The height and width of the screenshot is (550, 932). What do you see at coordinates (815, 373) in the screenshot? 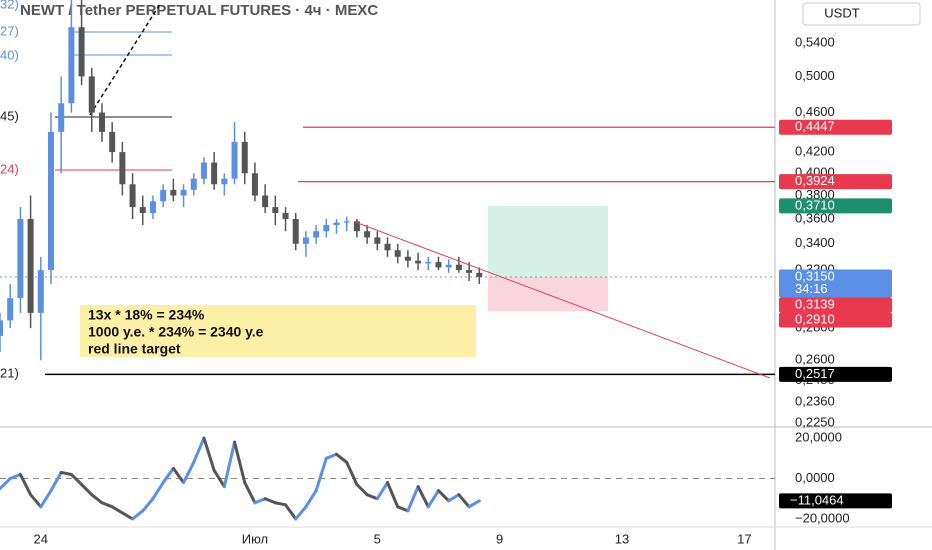
I see `price-tag-label: 0,2517` at bounding box center [815, 373].